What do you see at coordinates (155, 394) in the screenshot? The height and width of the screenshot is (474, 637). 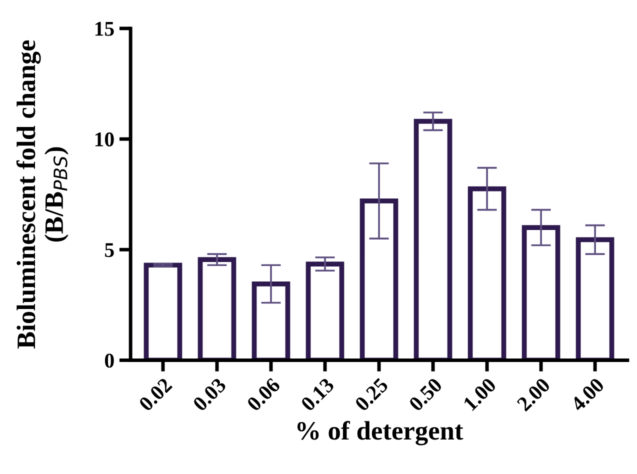 I see `x-tick-label: 0.02` at bounding box center [155, 394].